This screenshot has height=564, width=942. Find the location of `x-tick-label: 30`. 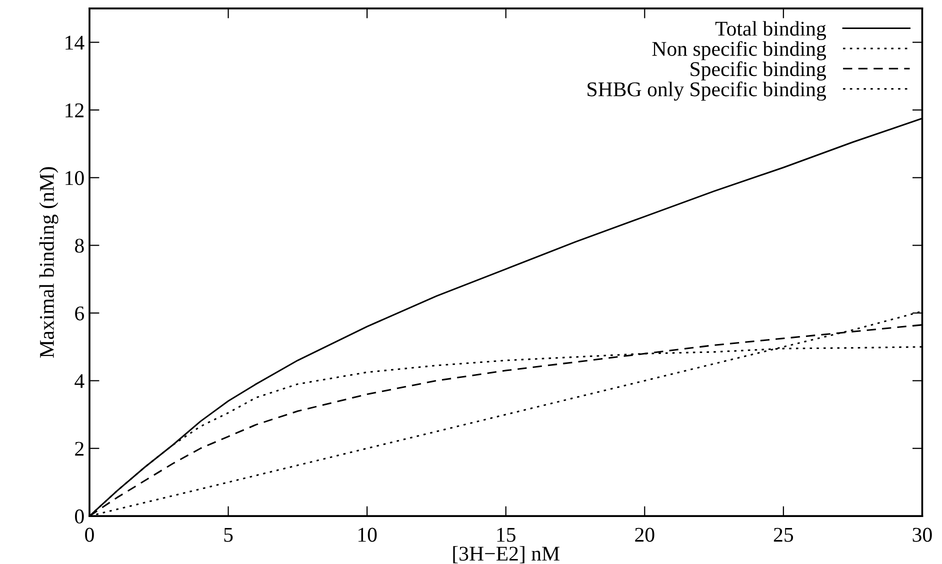

x-tick-label: 30 is located at coordinates (922, 535).